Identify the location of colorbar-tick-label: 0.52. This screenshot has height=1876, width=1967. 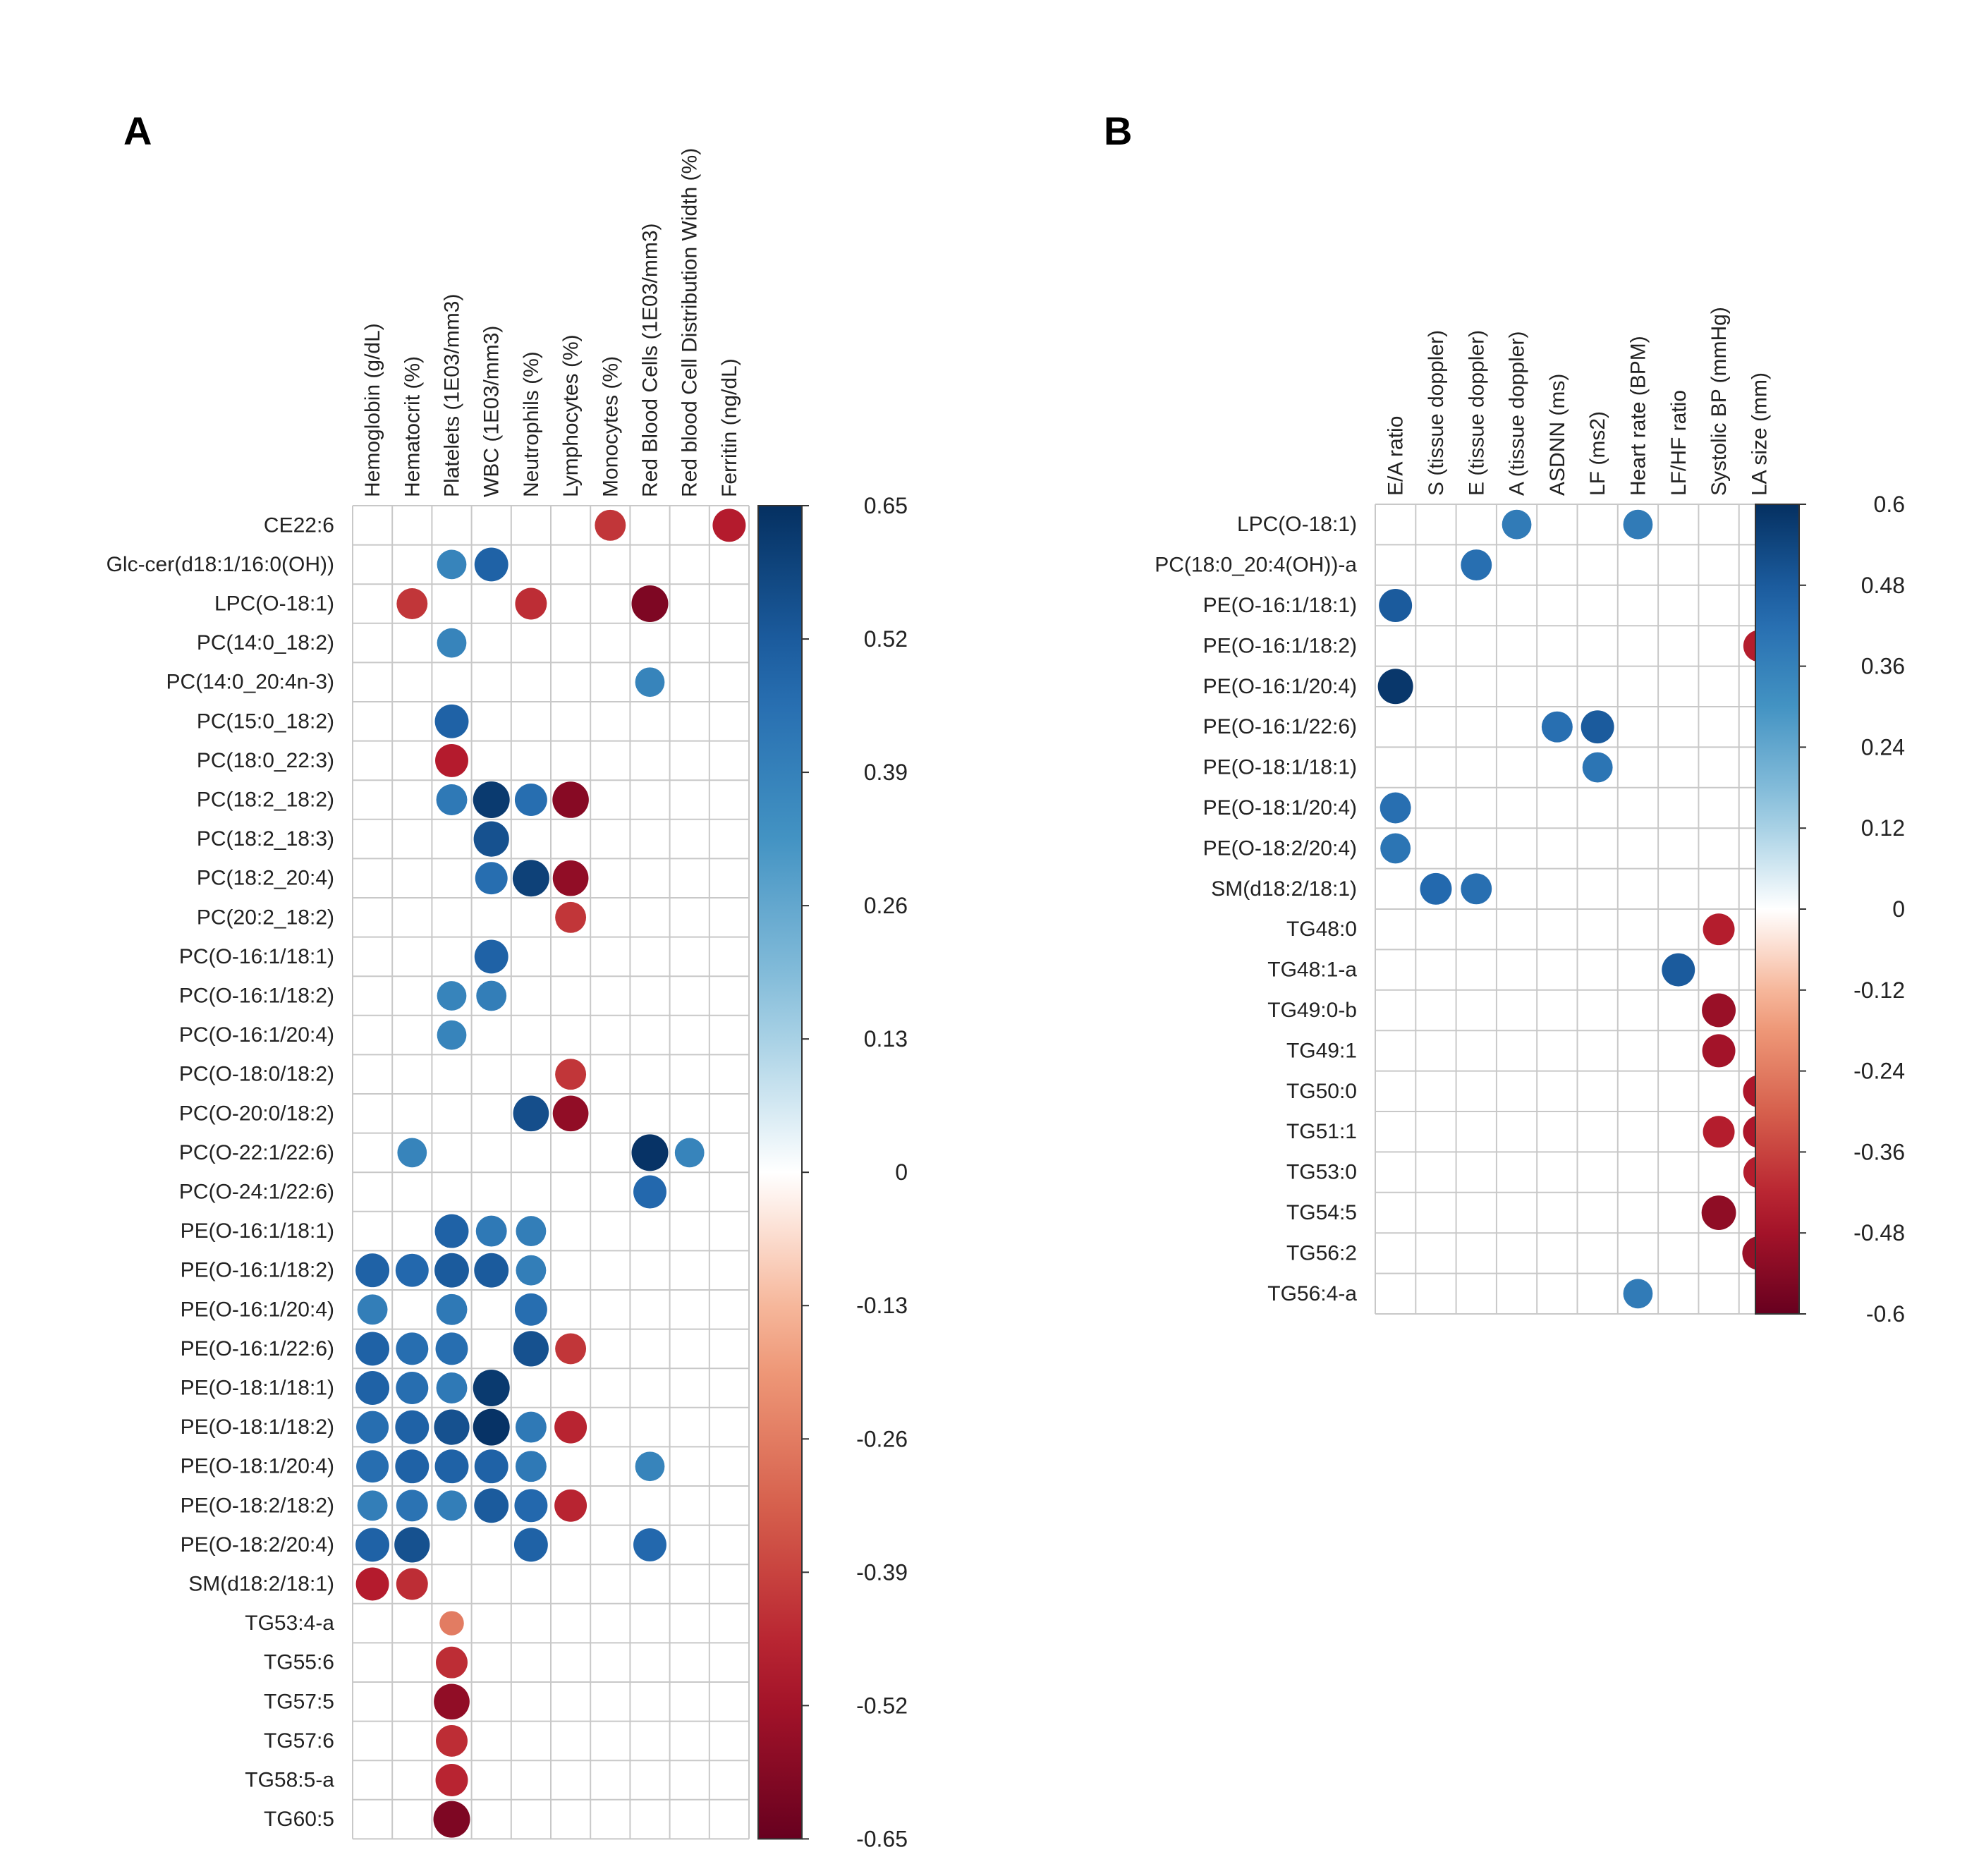
(886, 639).